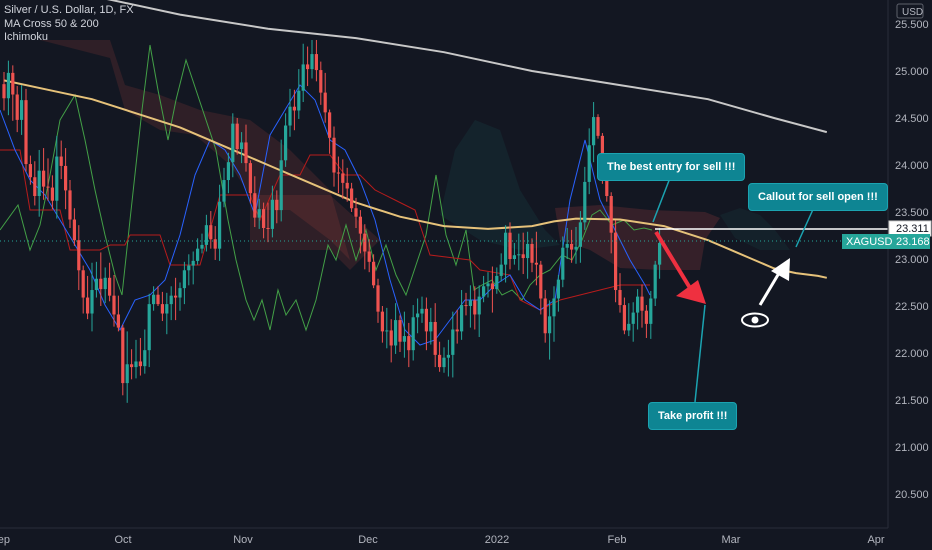 This screenshot has height=550, width=932. I want to click on sell-open-text: Callout for sell open !!!, so click(818, 197).